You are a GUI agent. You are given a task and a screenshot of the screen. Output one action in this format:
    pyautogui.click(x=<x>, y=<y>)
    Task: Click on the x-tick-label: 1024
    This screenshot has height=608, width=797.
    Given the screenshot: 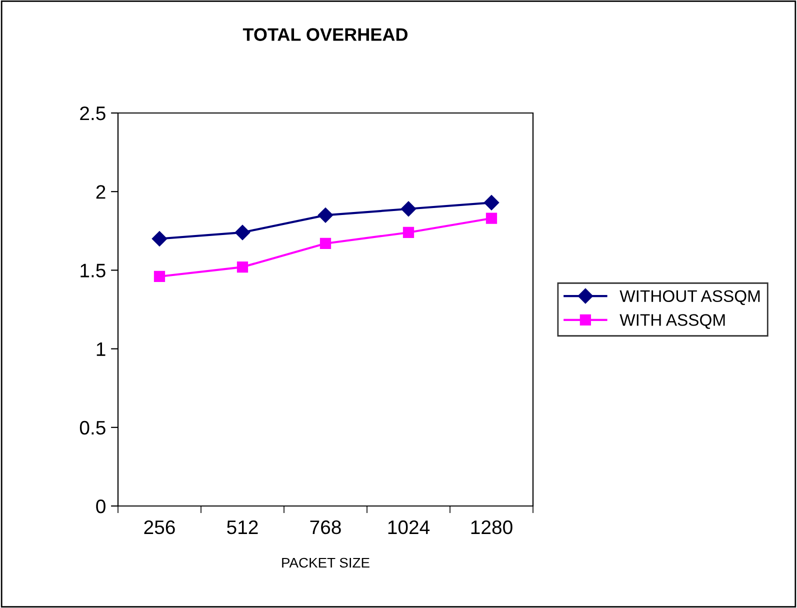 What is the action you would take?
    pyautogui.click(x=409, y=527)
    